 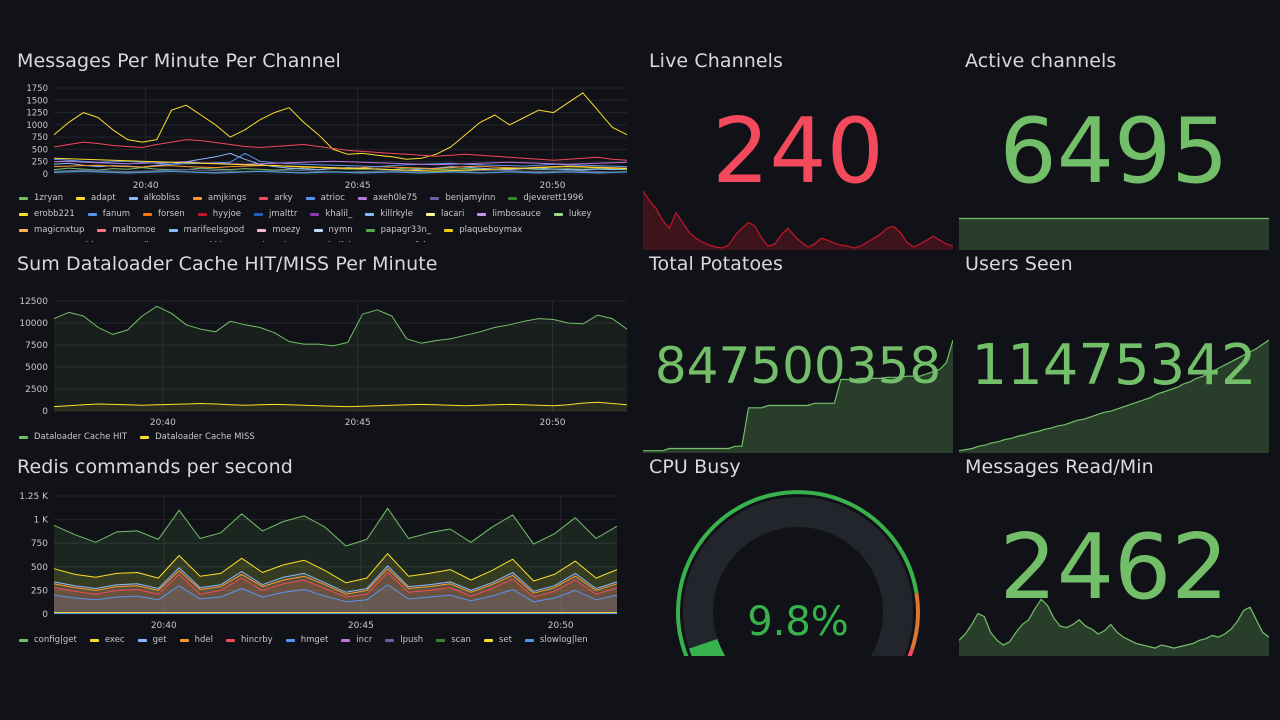 I want to click on y-tick-label: 1500, so click(x=37, y=101).